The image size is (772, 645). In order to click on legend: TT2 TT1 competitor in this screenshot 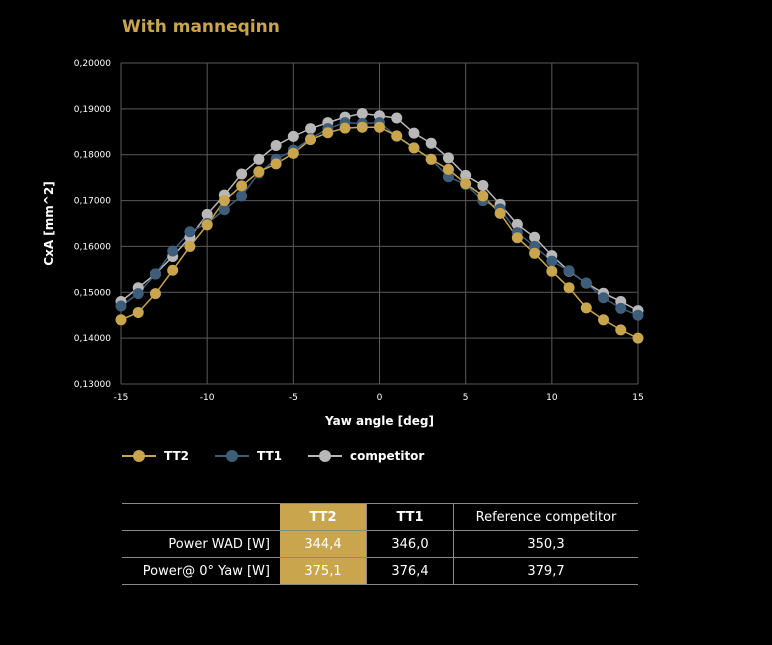, I will do `click(273, 456)`.